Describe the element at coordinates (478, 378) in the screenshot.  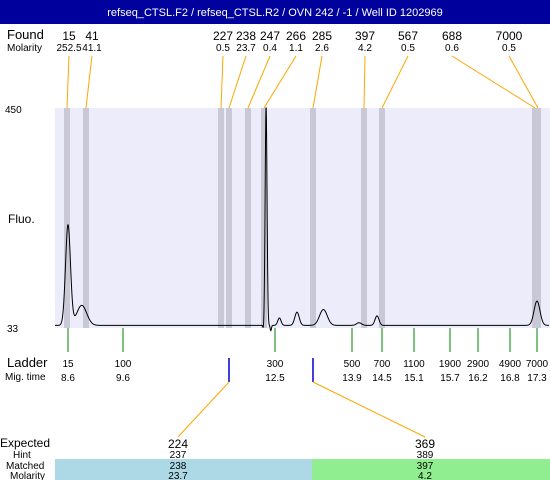
I see `ladder-time-label: 16.2` at that location.